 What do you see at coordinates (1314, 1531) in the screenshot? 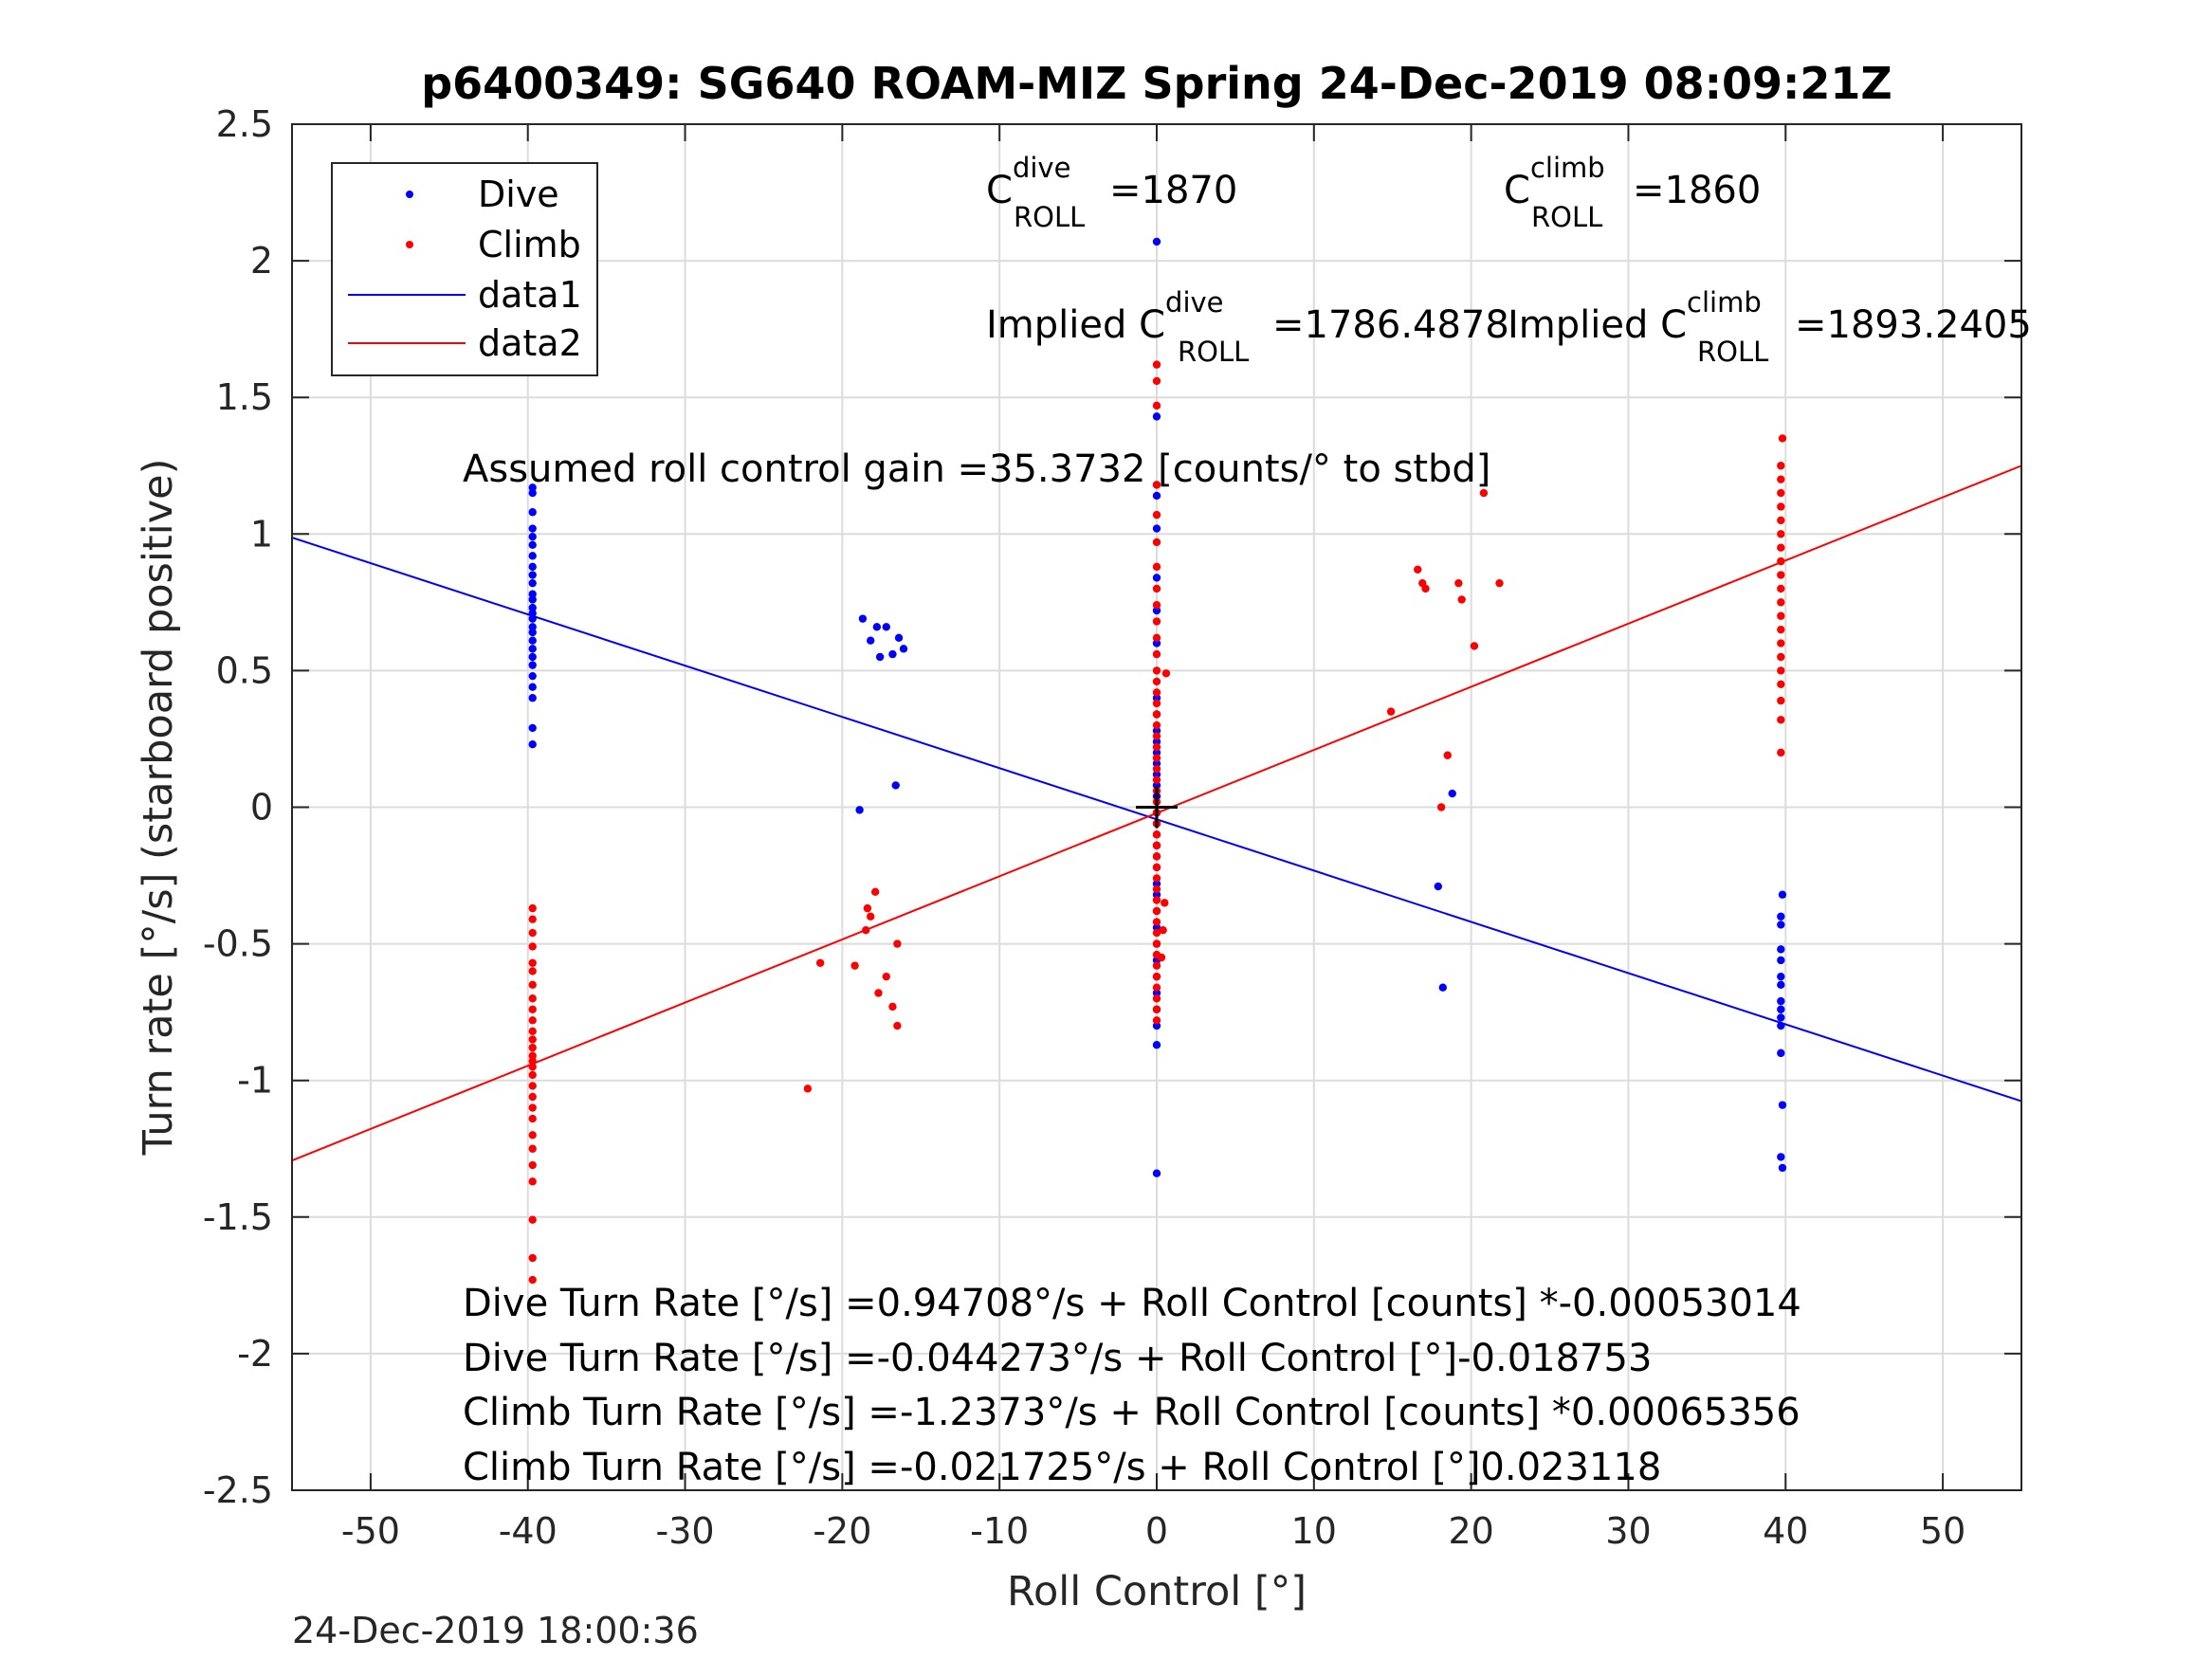
I see `x-tick-label: 10` at bounding box center [1314, 1531].